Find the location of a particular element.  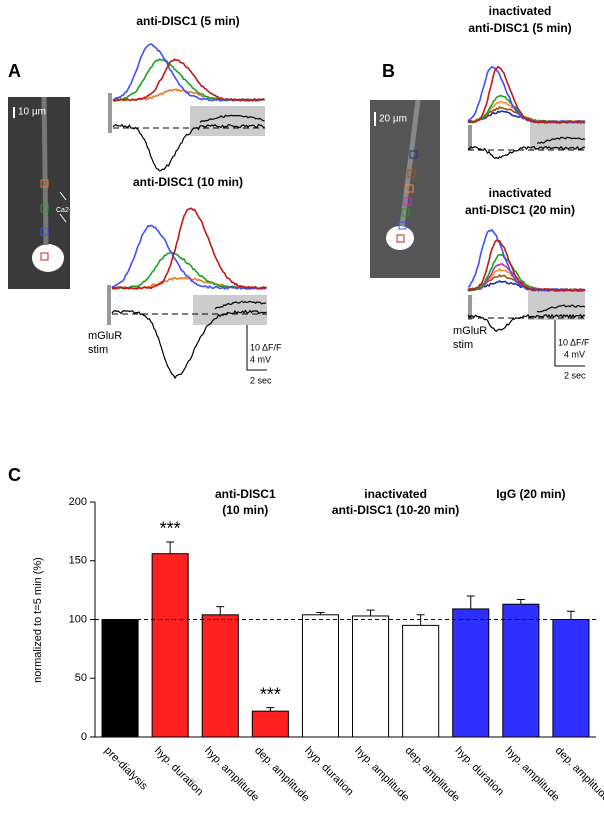

rois is located at coordinates (229, 205).